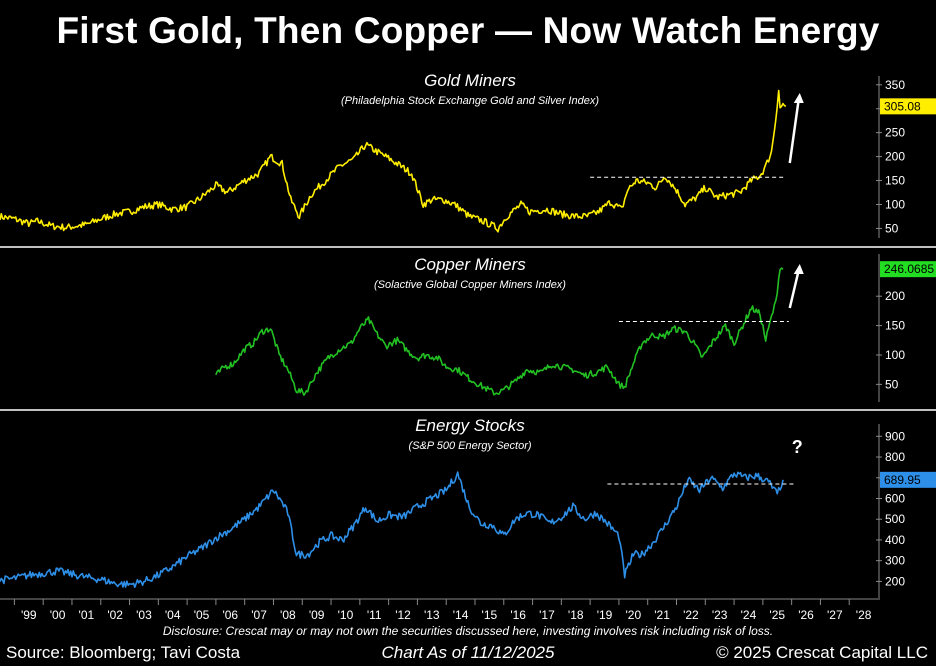 This screenshot has height=666, width=936. Describe the element at coordinates (403, 615) in the screenshot. I see `x-tick-label: '12` at that location.